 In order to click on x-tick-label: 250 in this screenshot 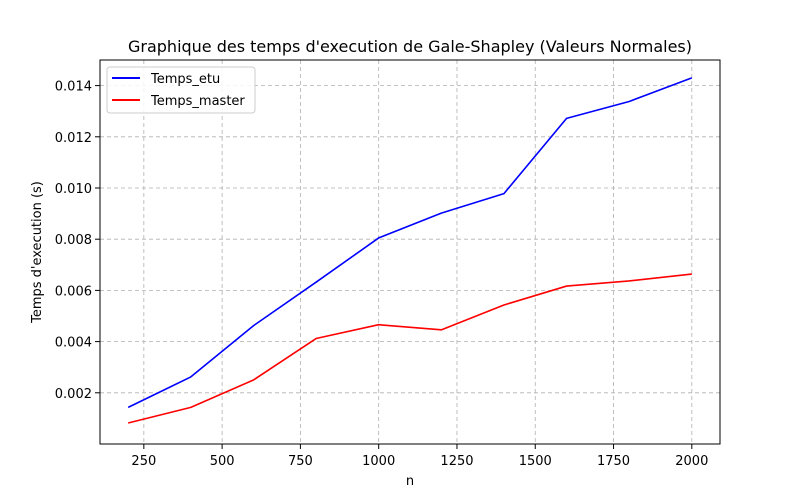, I will do `click(143, 461)`.